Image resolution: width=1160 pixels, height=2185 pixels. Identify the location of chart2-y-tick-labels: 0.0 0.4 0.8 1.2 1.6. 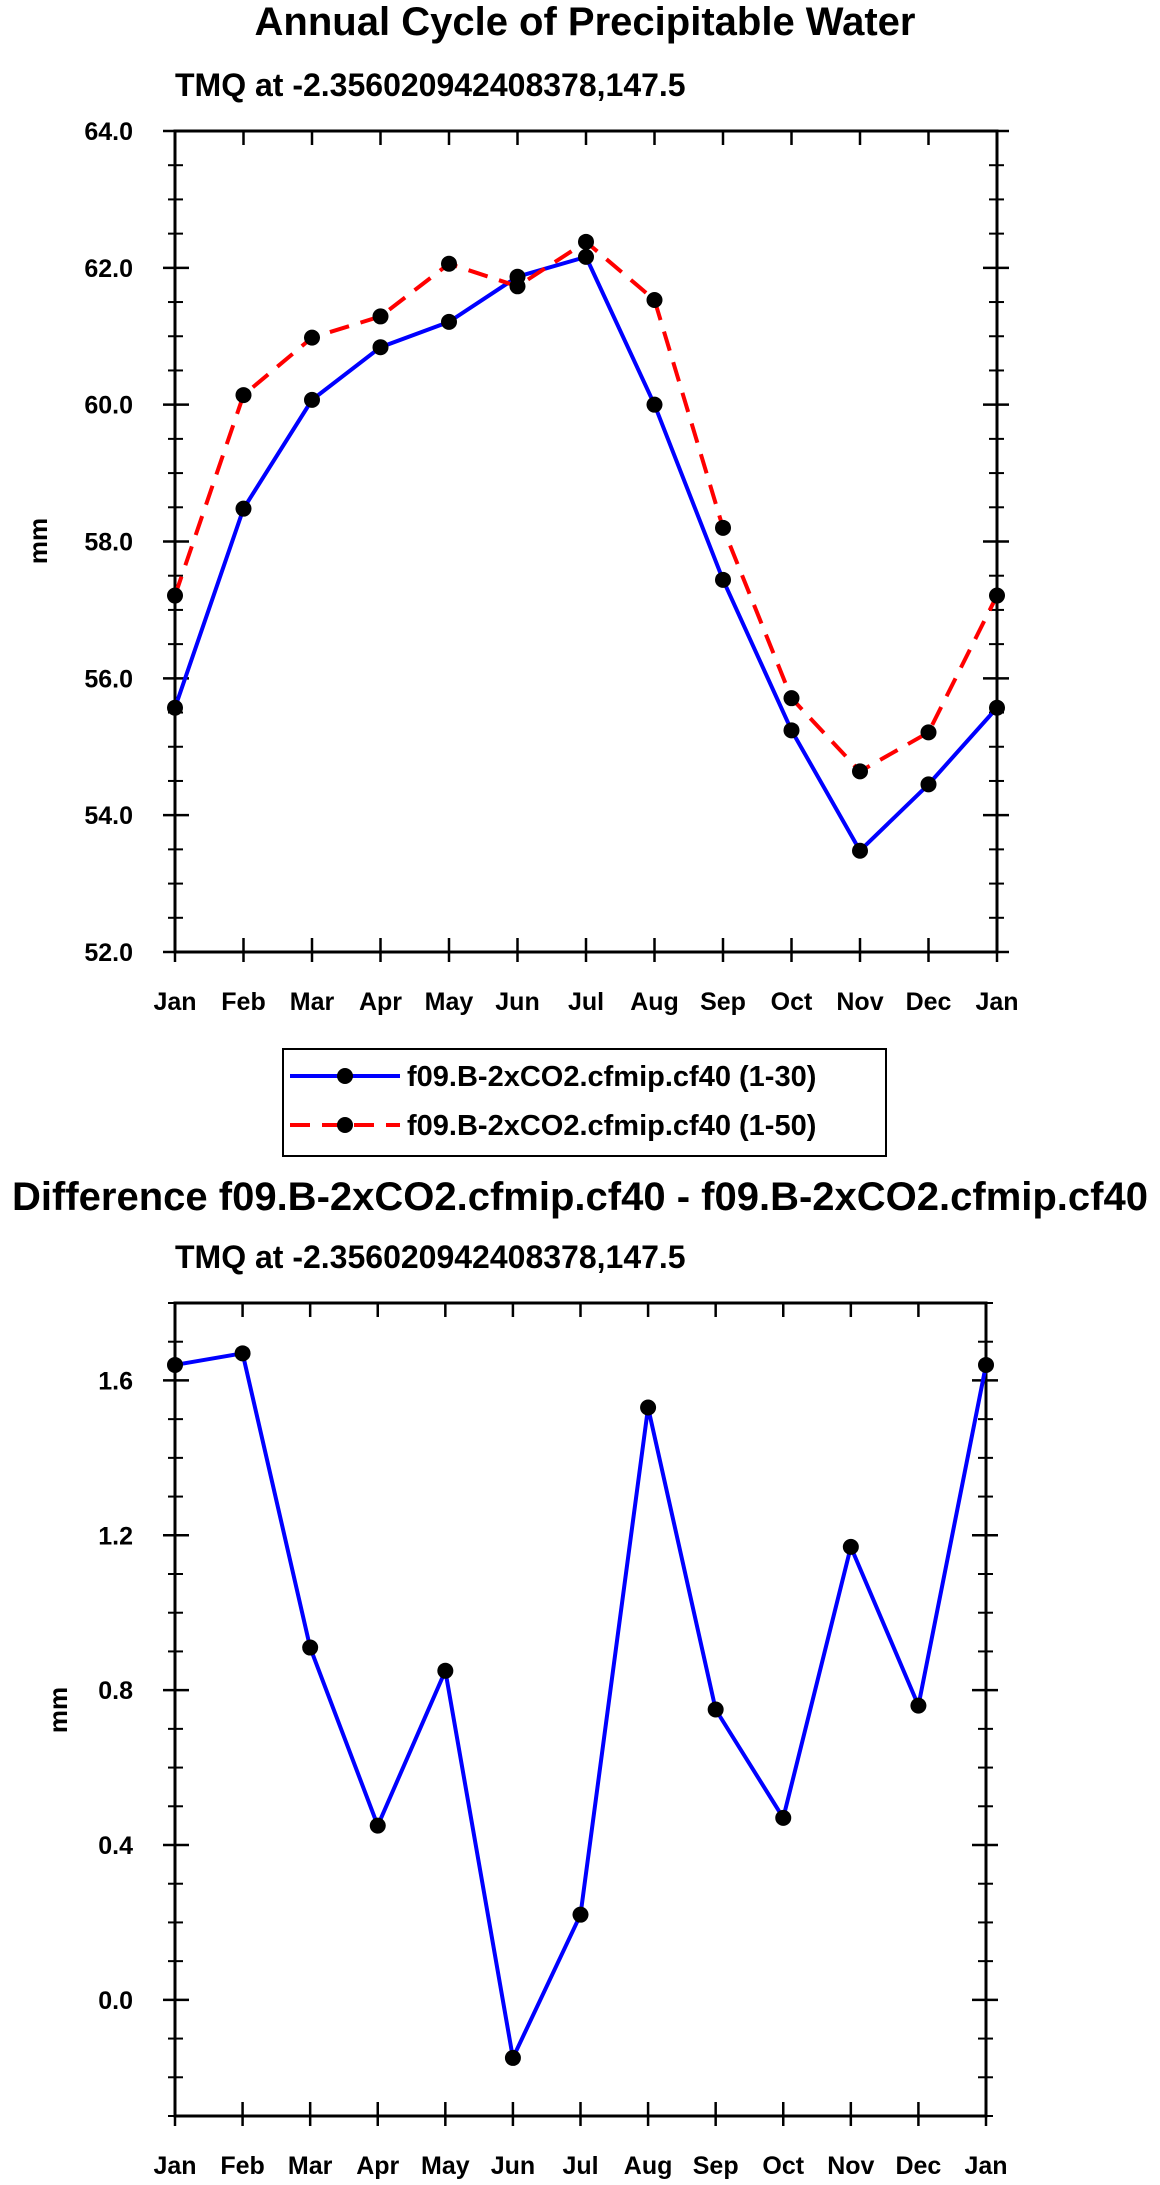
(115, 1690).